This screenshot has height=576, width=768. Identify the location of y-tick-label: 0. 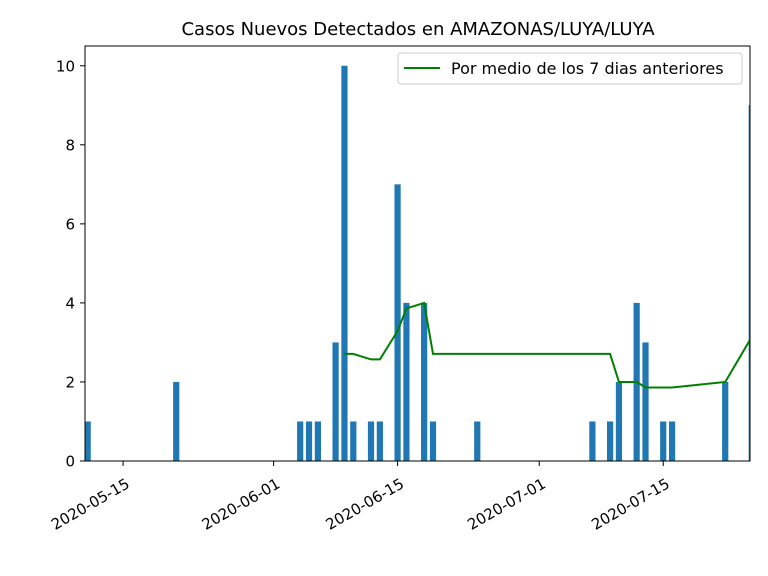
(70, 462).